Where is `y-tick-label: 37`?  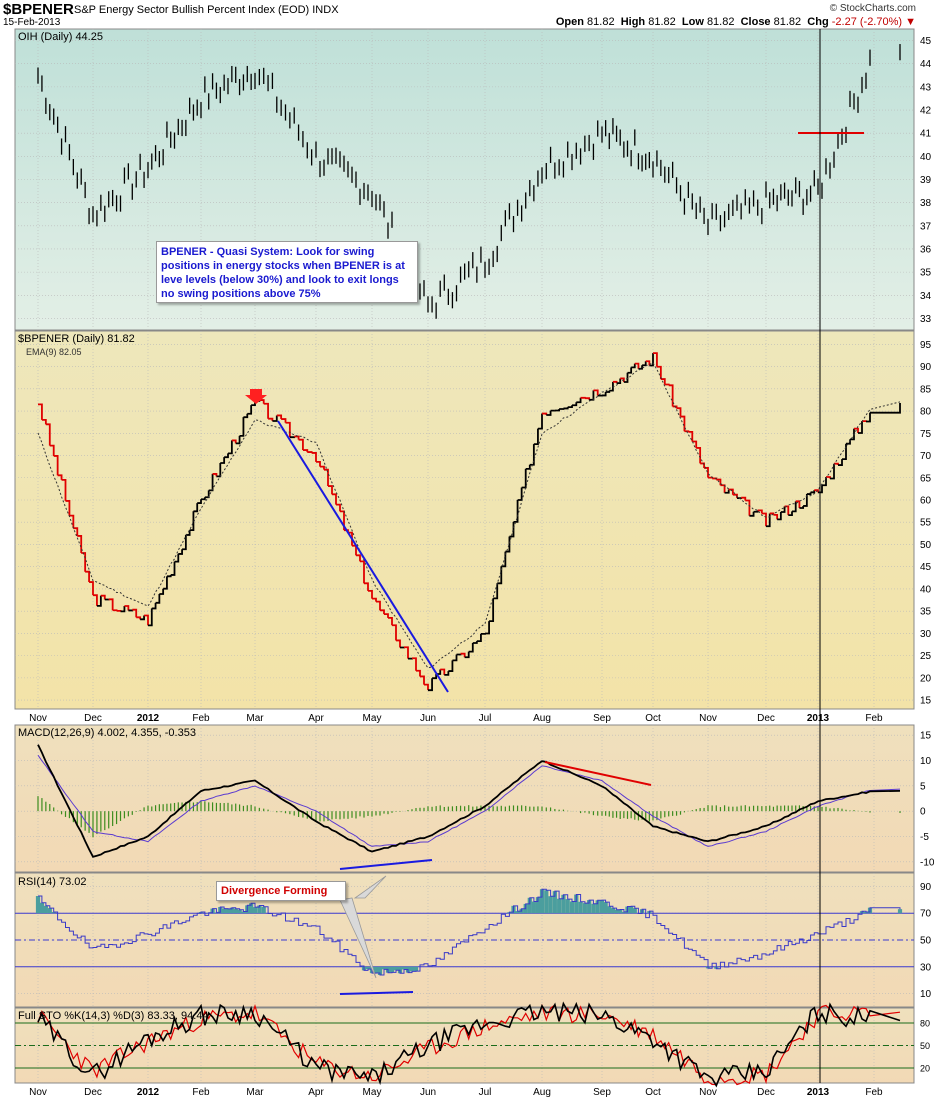 y-tick-label: 37 is located at coordinates (926, 226).